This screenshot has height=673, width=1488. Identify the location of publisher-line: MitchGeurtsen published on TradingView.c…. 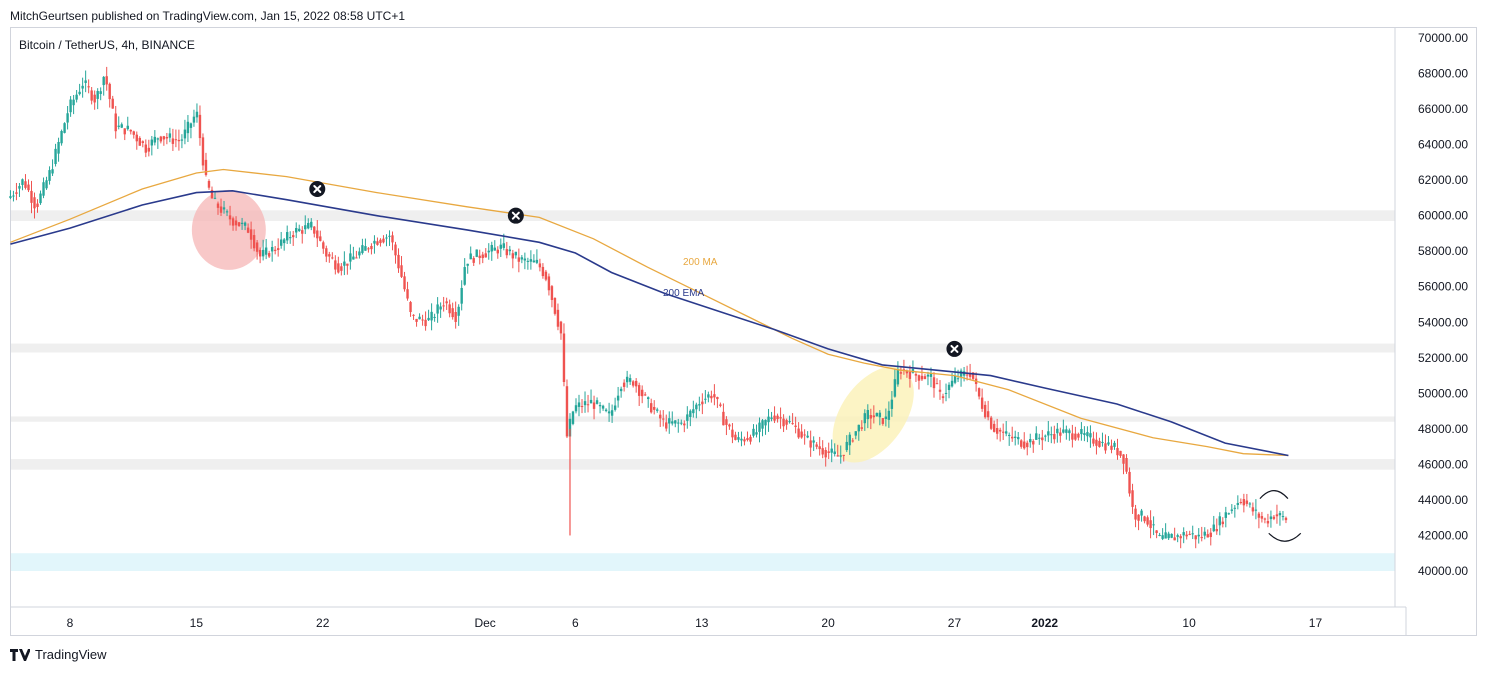
(208, 16).